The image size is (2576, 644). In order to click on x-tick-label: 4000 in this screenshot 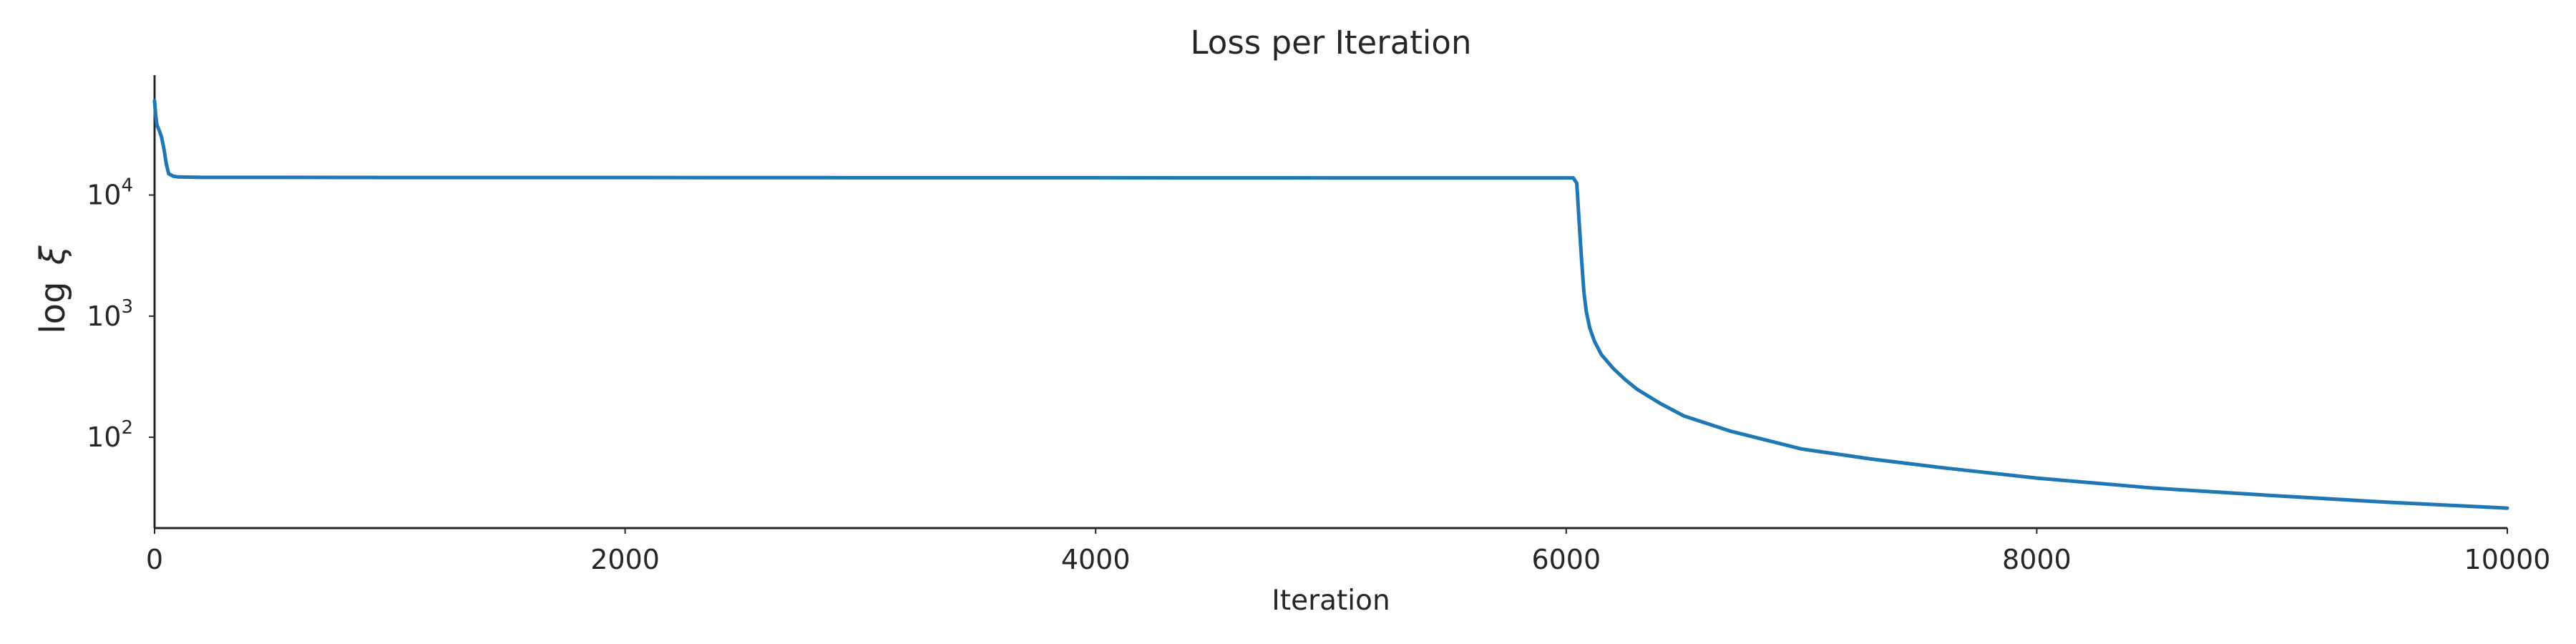, I will do `click(1096, 559)`.